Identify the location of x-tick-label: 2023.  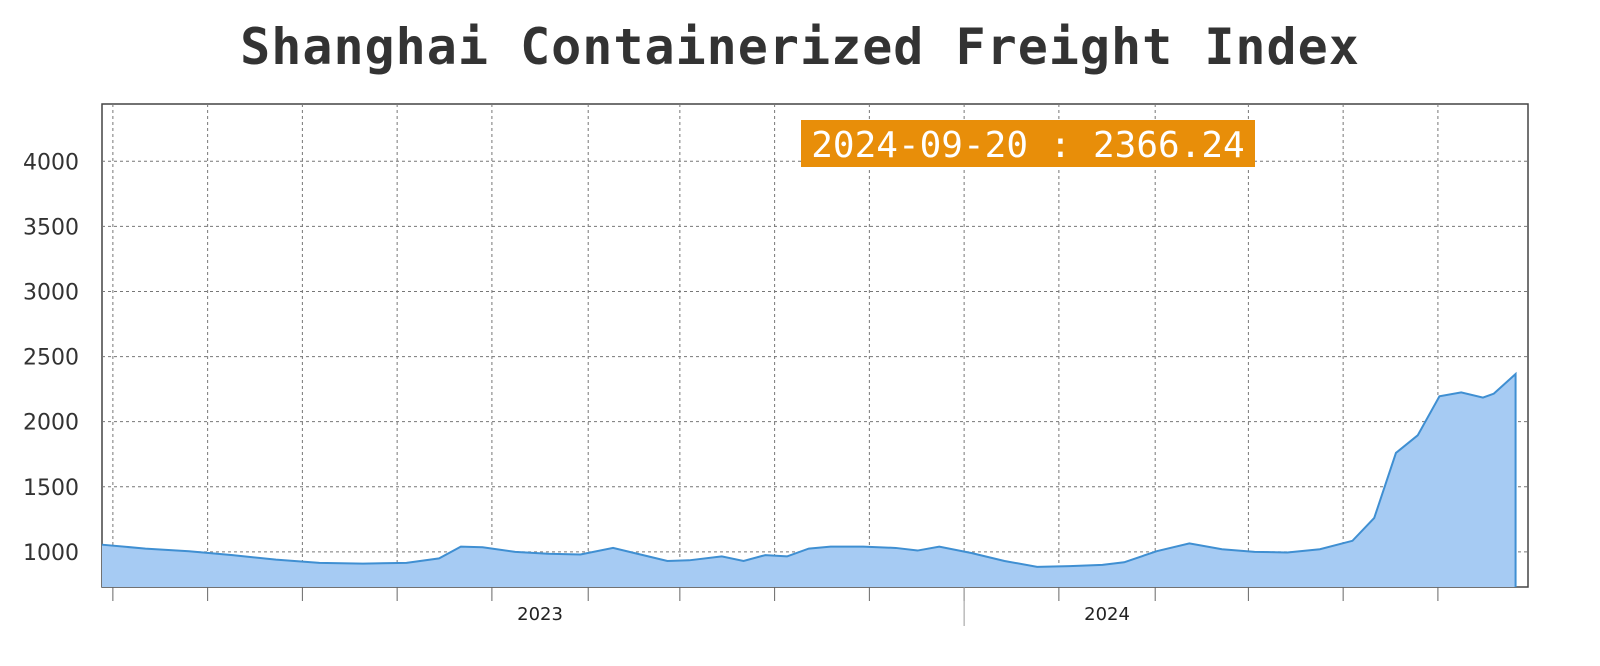
(540, 614).